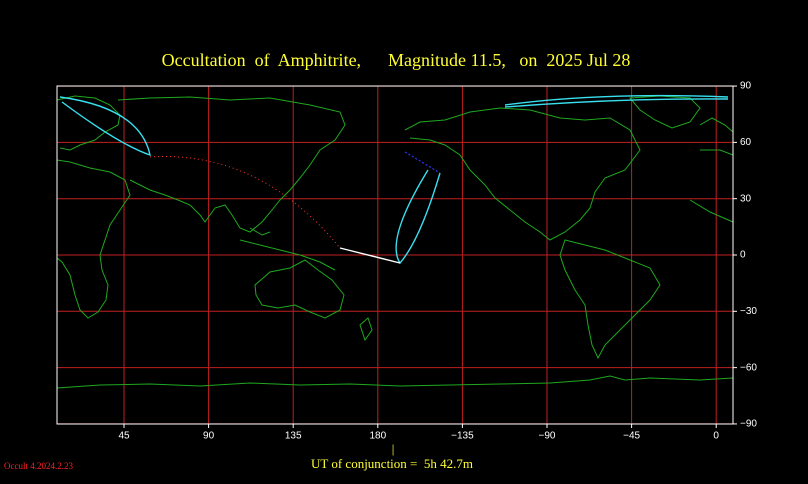  Describe the element at coordinates (293, 436) in the screenshot. I see `lon-tick-label: 135` at that location.